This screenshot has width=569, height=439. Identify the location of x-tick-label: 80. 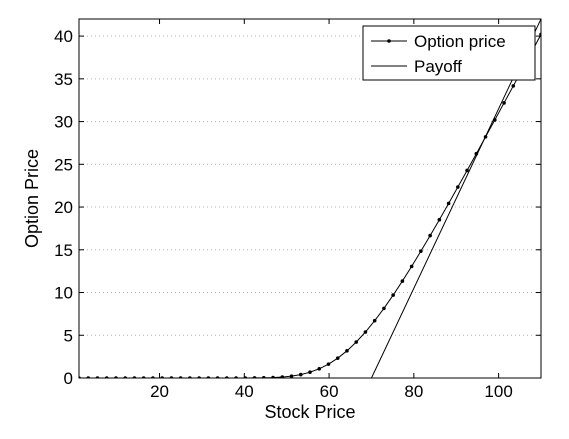
(413, 391).